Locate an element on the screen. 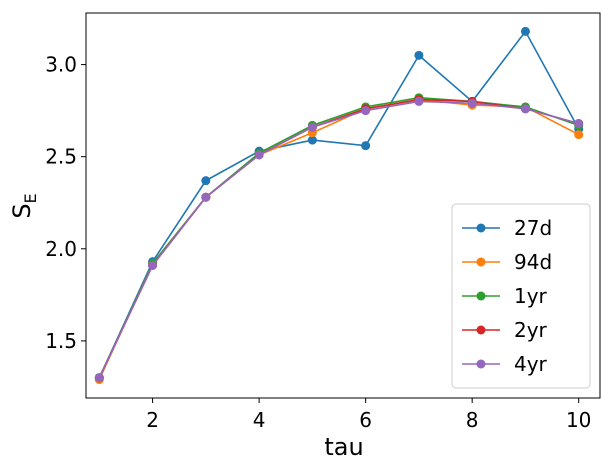  x-axis-label: tau is located at coordinates (343, 445).